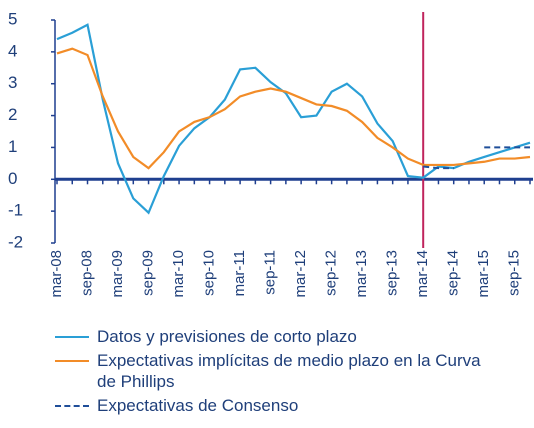 The height and width of the screenshot is (428, 534). Describe the element at coordinates (476, 158) in the screenshot. I see `series-line` at that location.